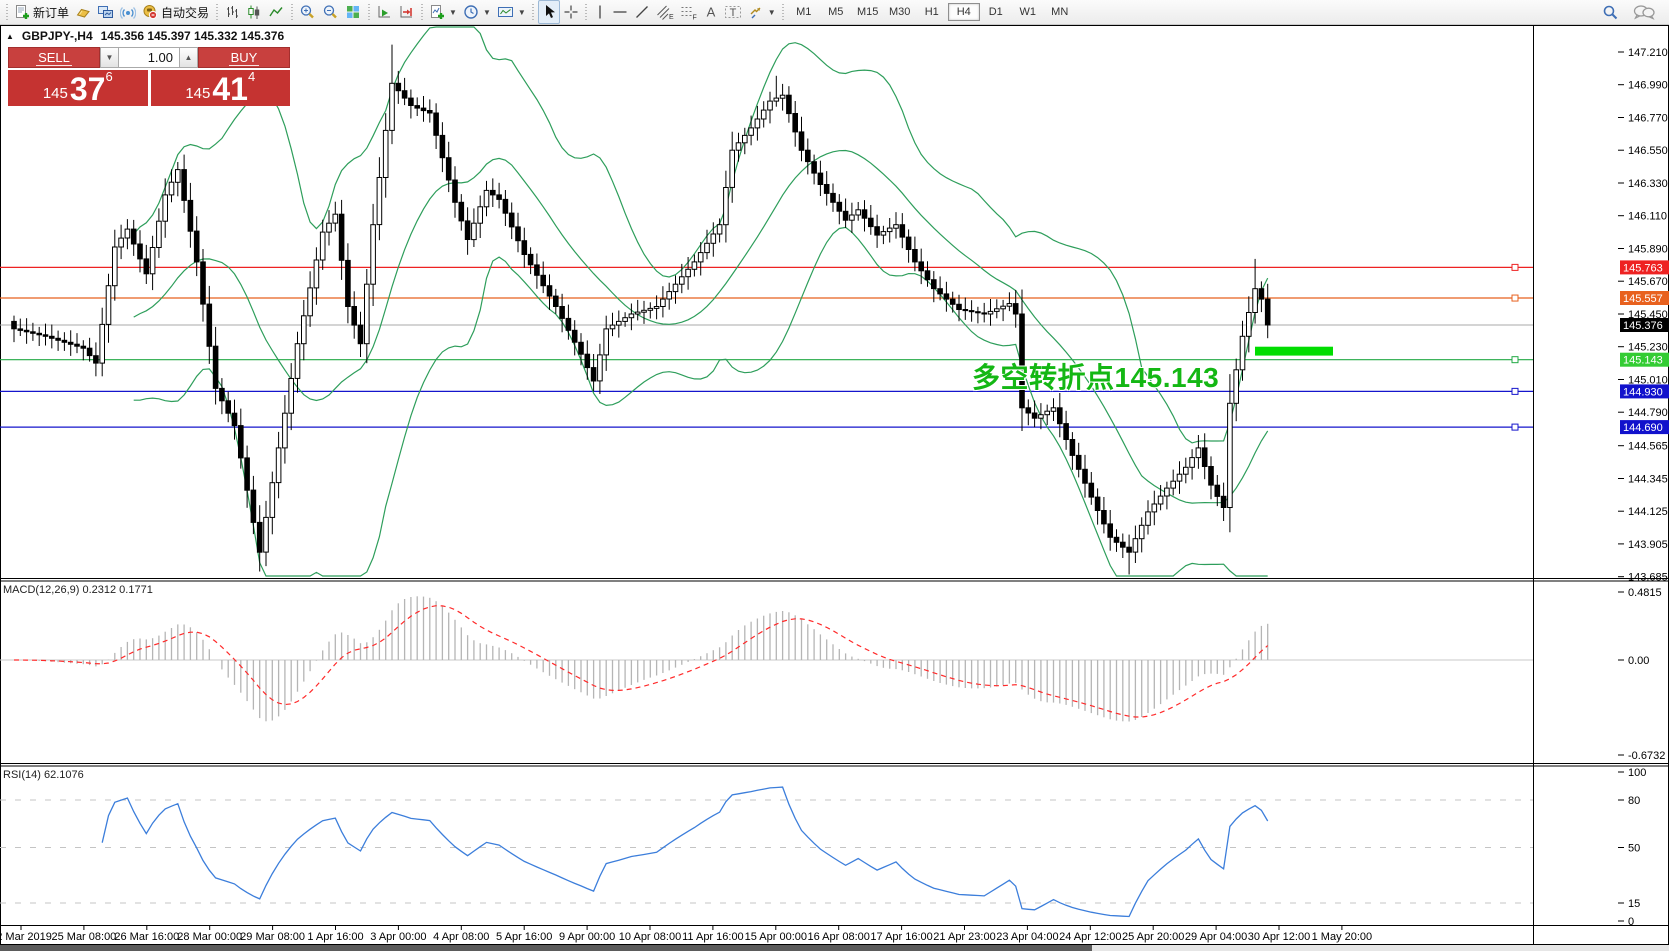 This screenshot has width=1669, height=951. Describe the element at coordinates (1027, 937) in the screenshot. I see `svg-text: 23 Apr 04:00` at that location.